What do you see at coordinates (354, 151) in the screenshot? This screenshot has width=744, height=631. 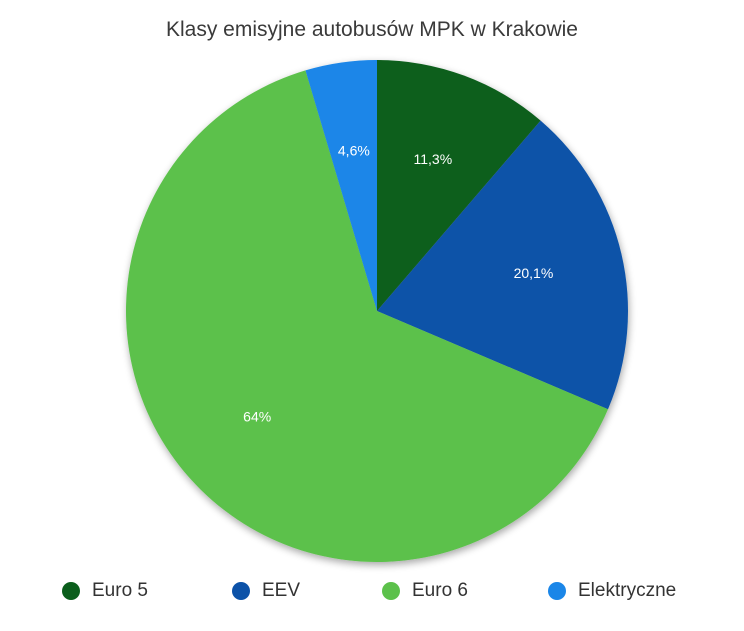 I see `pie-slice-label: 4,6%` at bounding box center [354, 151].